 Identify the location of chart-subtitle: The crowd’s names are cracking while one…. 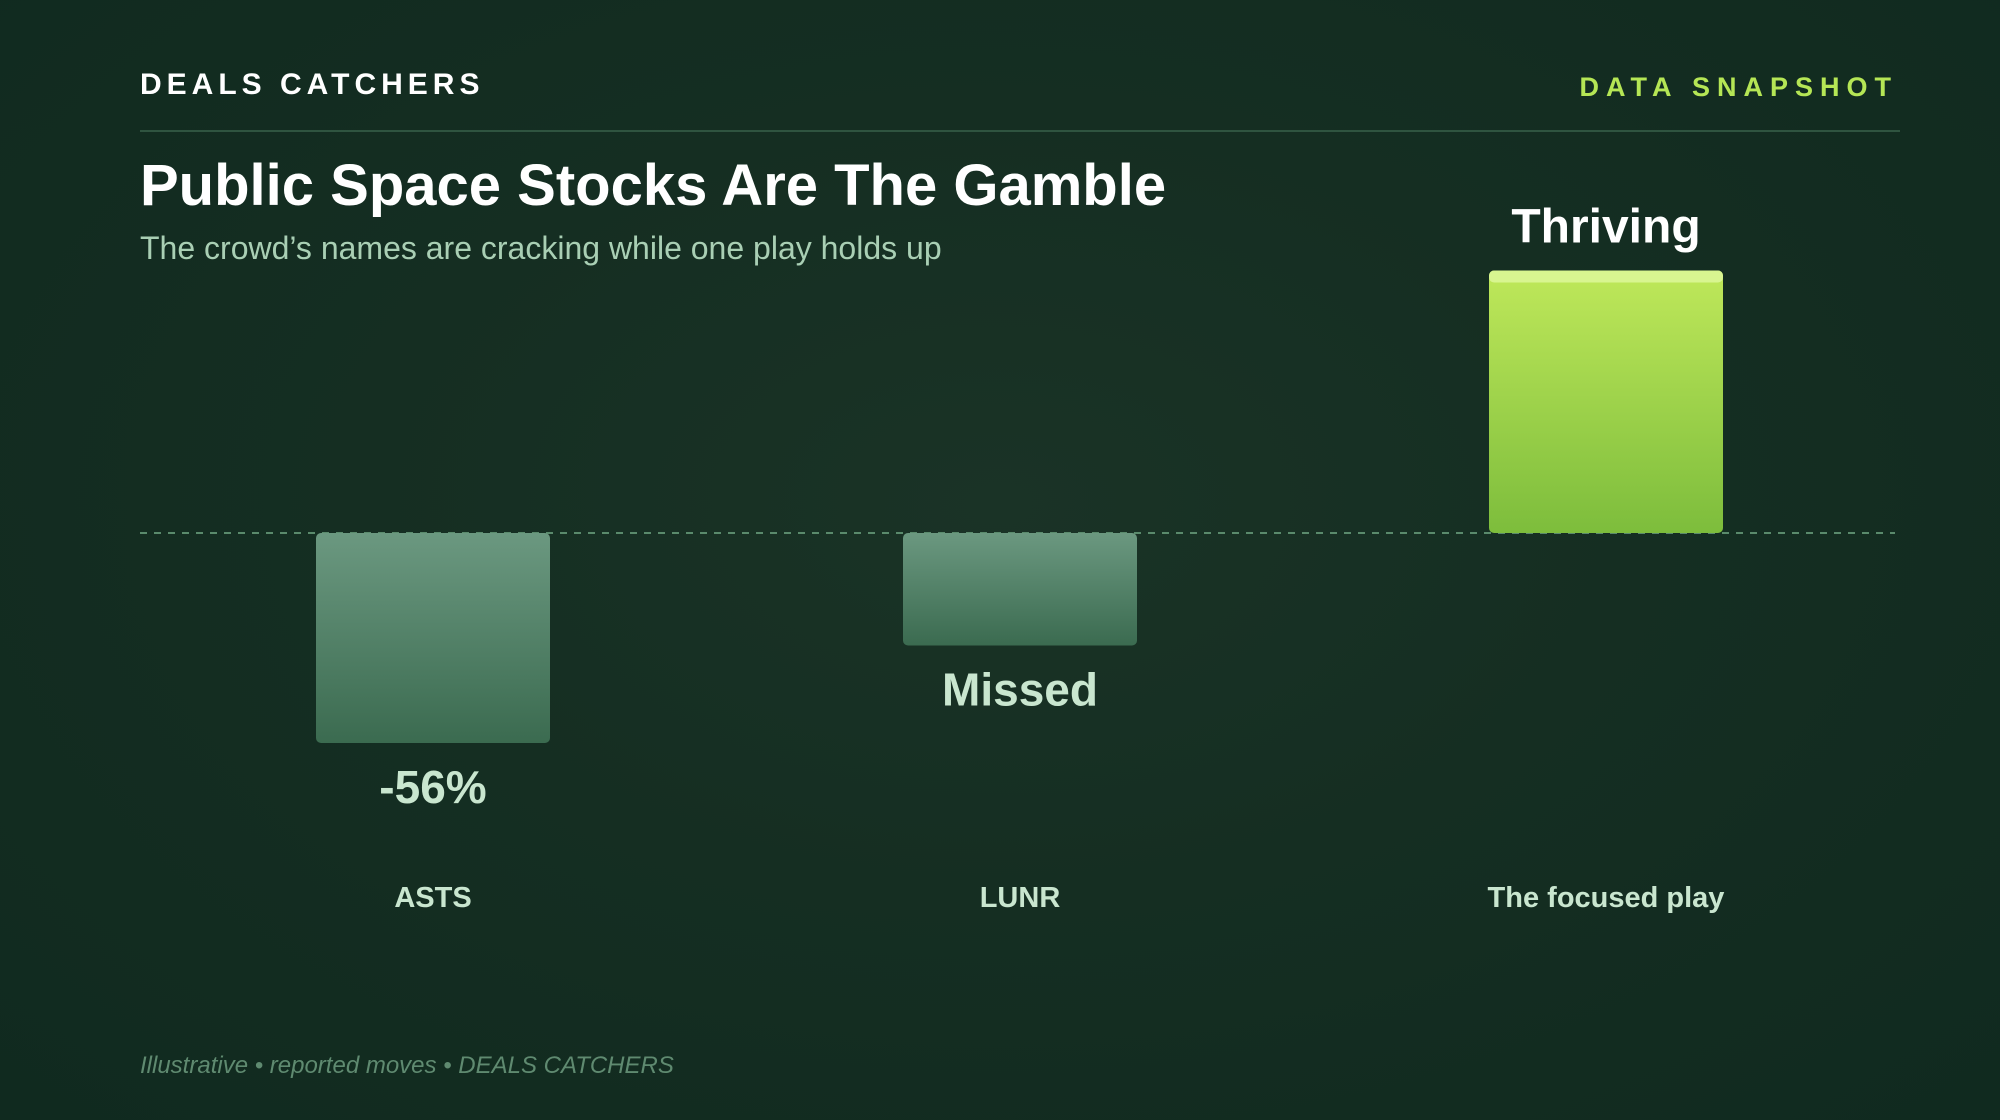
(541, 248).